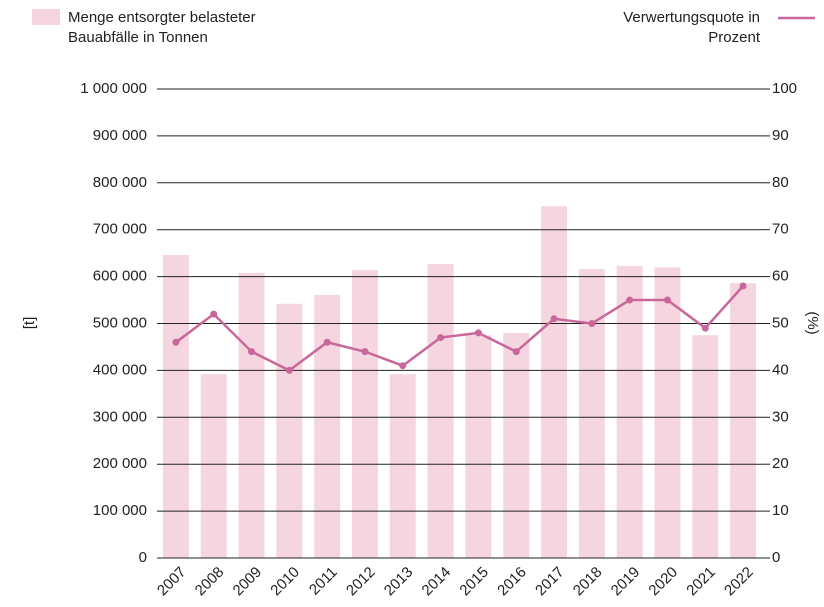 Image resolution: width=824 pixels, height=607 pixels. Describe the element at coordinates (739, 582) in the screenshot. I see `x-tick-label: 2022` at that location.